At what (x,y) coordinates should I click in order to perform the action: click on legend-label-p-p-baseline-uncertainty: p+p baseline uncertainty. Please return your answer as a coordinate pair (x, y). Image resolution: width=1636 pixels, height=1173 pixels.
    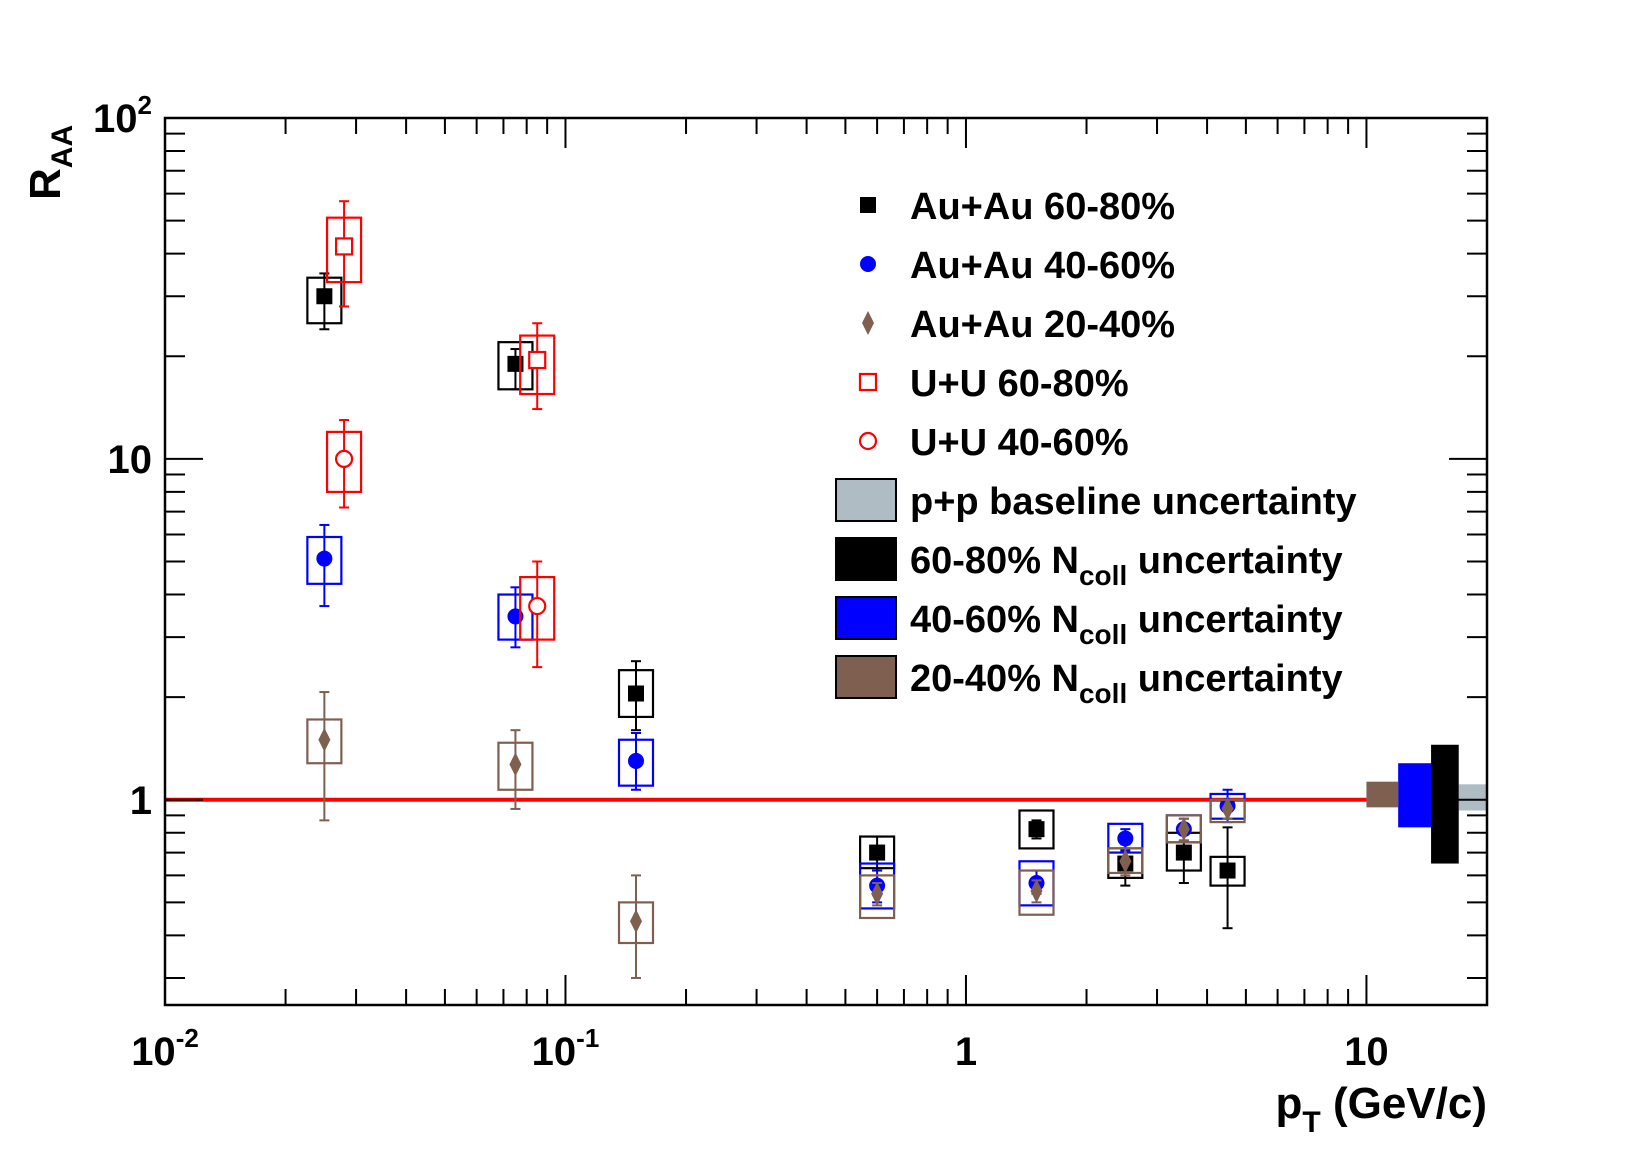
    Looking at the image, I should click on (1133, 502).